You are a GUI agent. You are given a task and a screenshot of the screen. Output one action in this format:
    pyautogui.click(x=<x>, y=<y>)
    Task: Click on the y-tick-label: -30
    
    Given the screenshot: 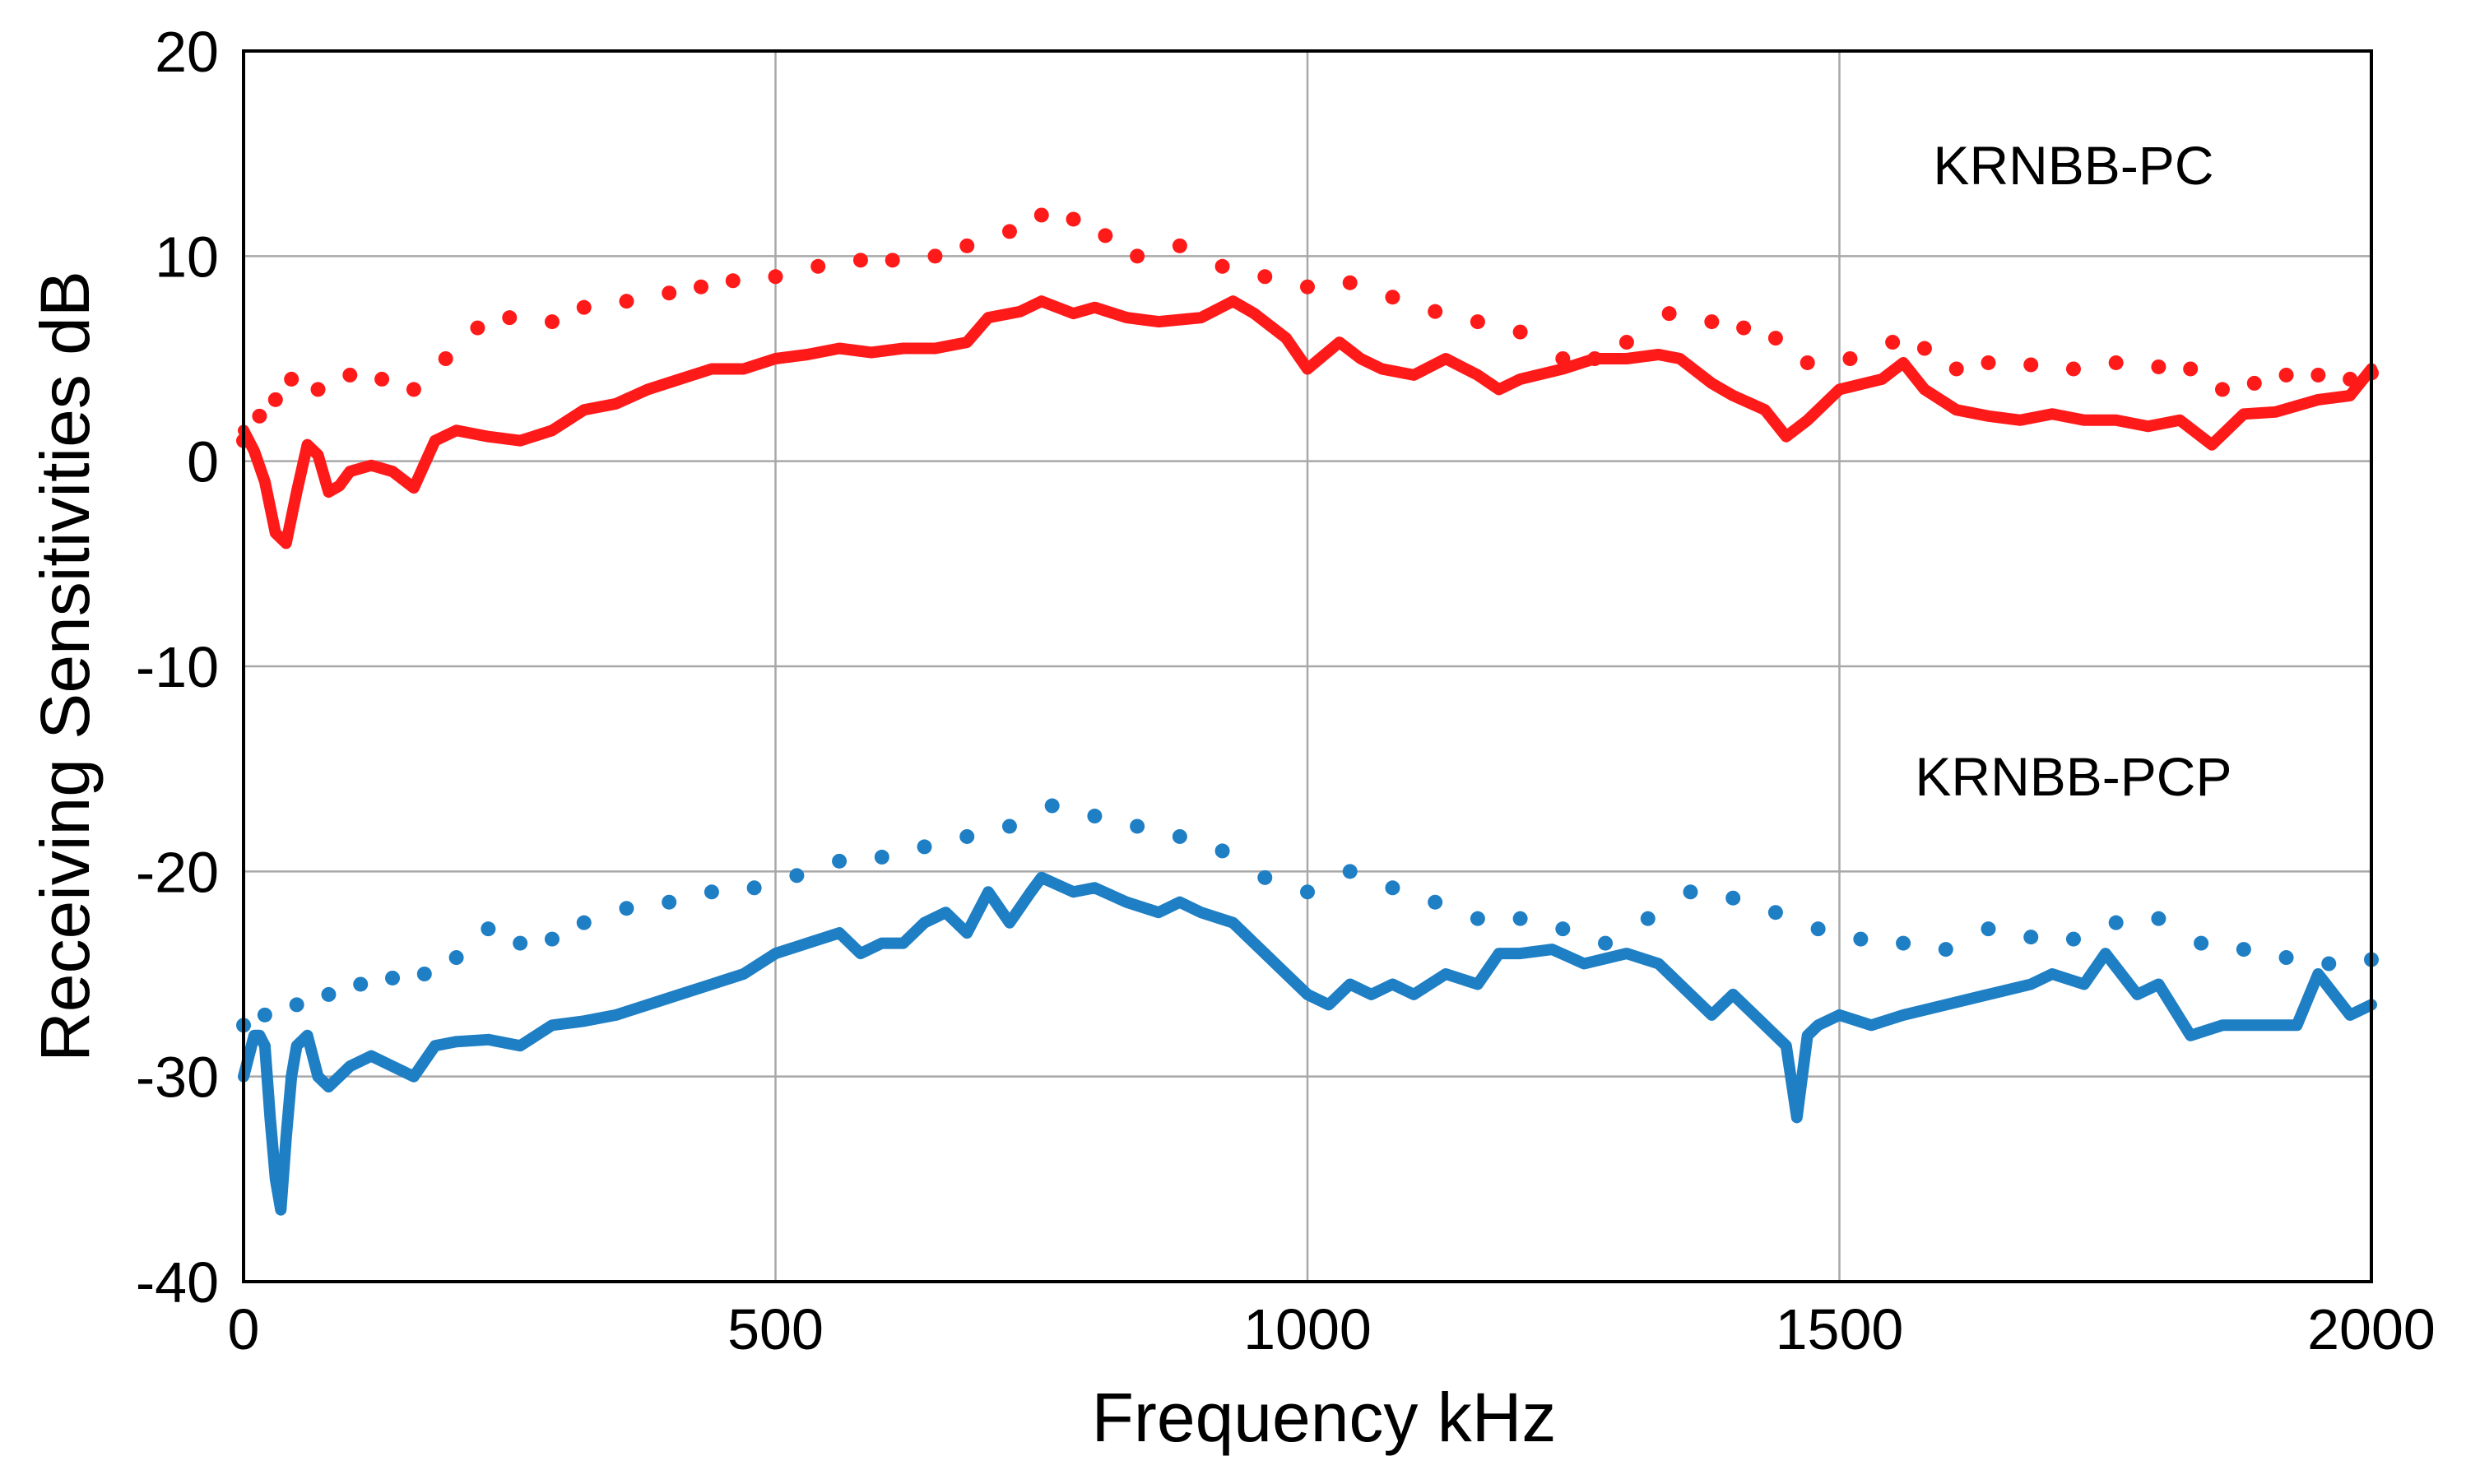 What is the action you would take?
    pyautogui.click(x=177, y=1078)
    